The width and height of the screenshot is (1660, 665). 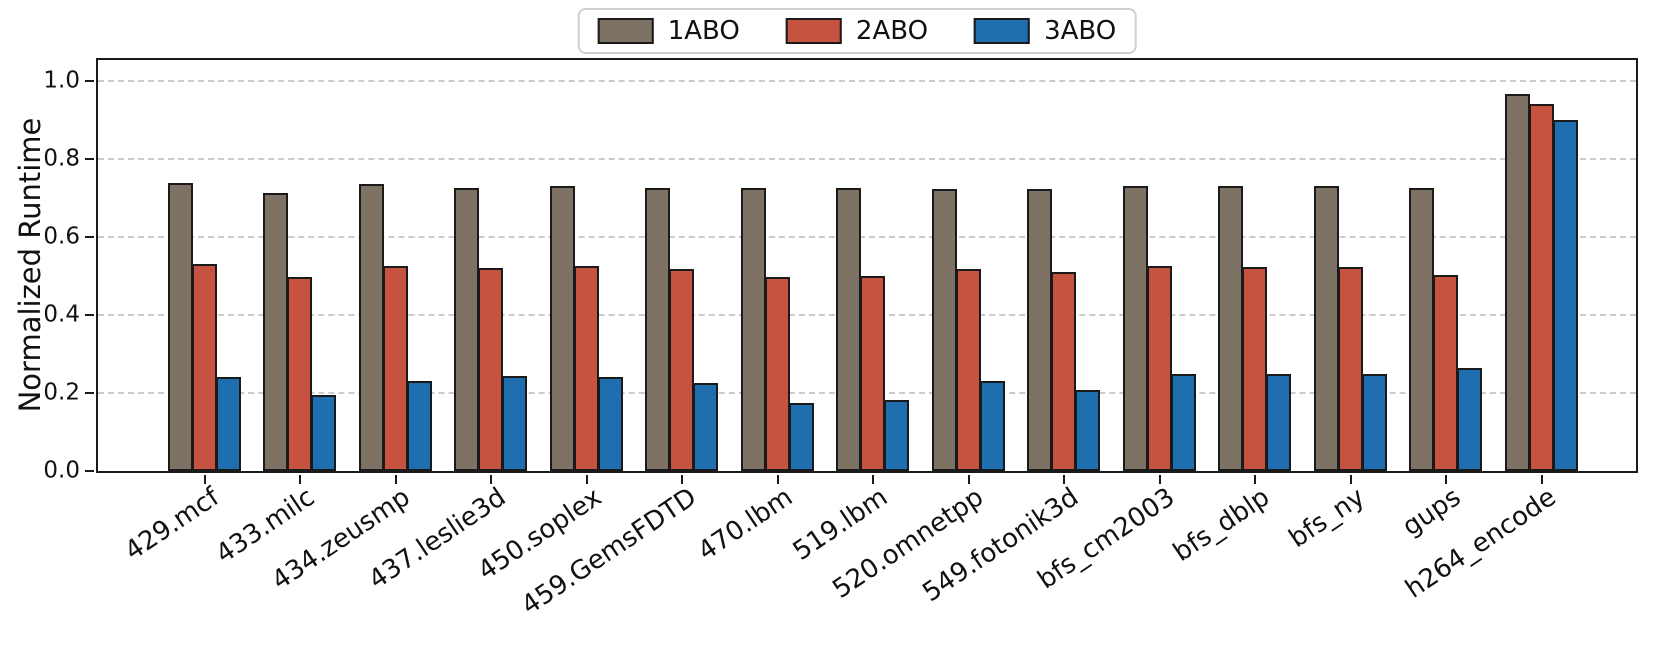 What do you see at coordinates (609, 552) in the screenshot?
I see `x-tick-label-459.GemsFDTD: 459.GemsFDTD` at bounding box center [609, 552].